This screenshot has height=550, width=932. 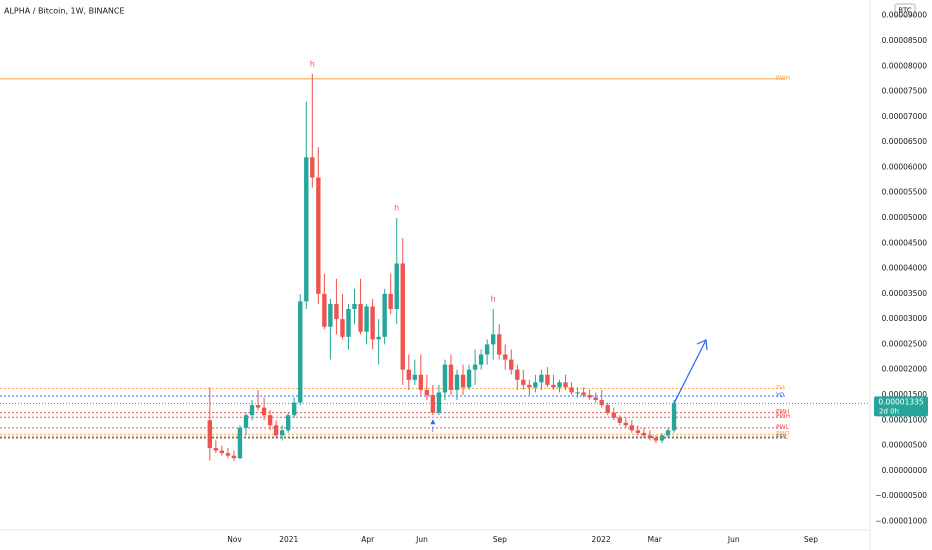 I want to click on y-tick-label: 0.00008500, so click(x=905, y=40).